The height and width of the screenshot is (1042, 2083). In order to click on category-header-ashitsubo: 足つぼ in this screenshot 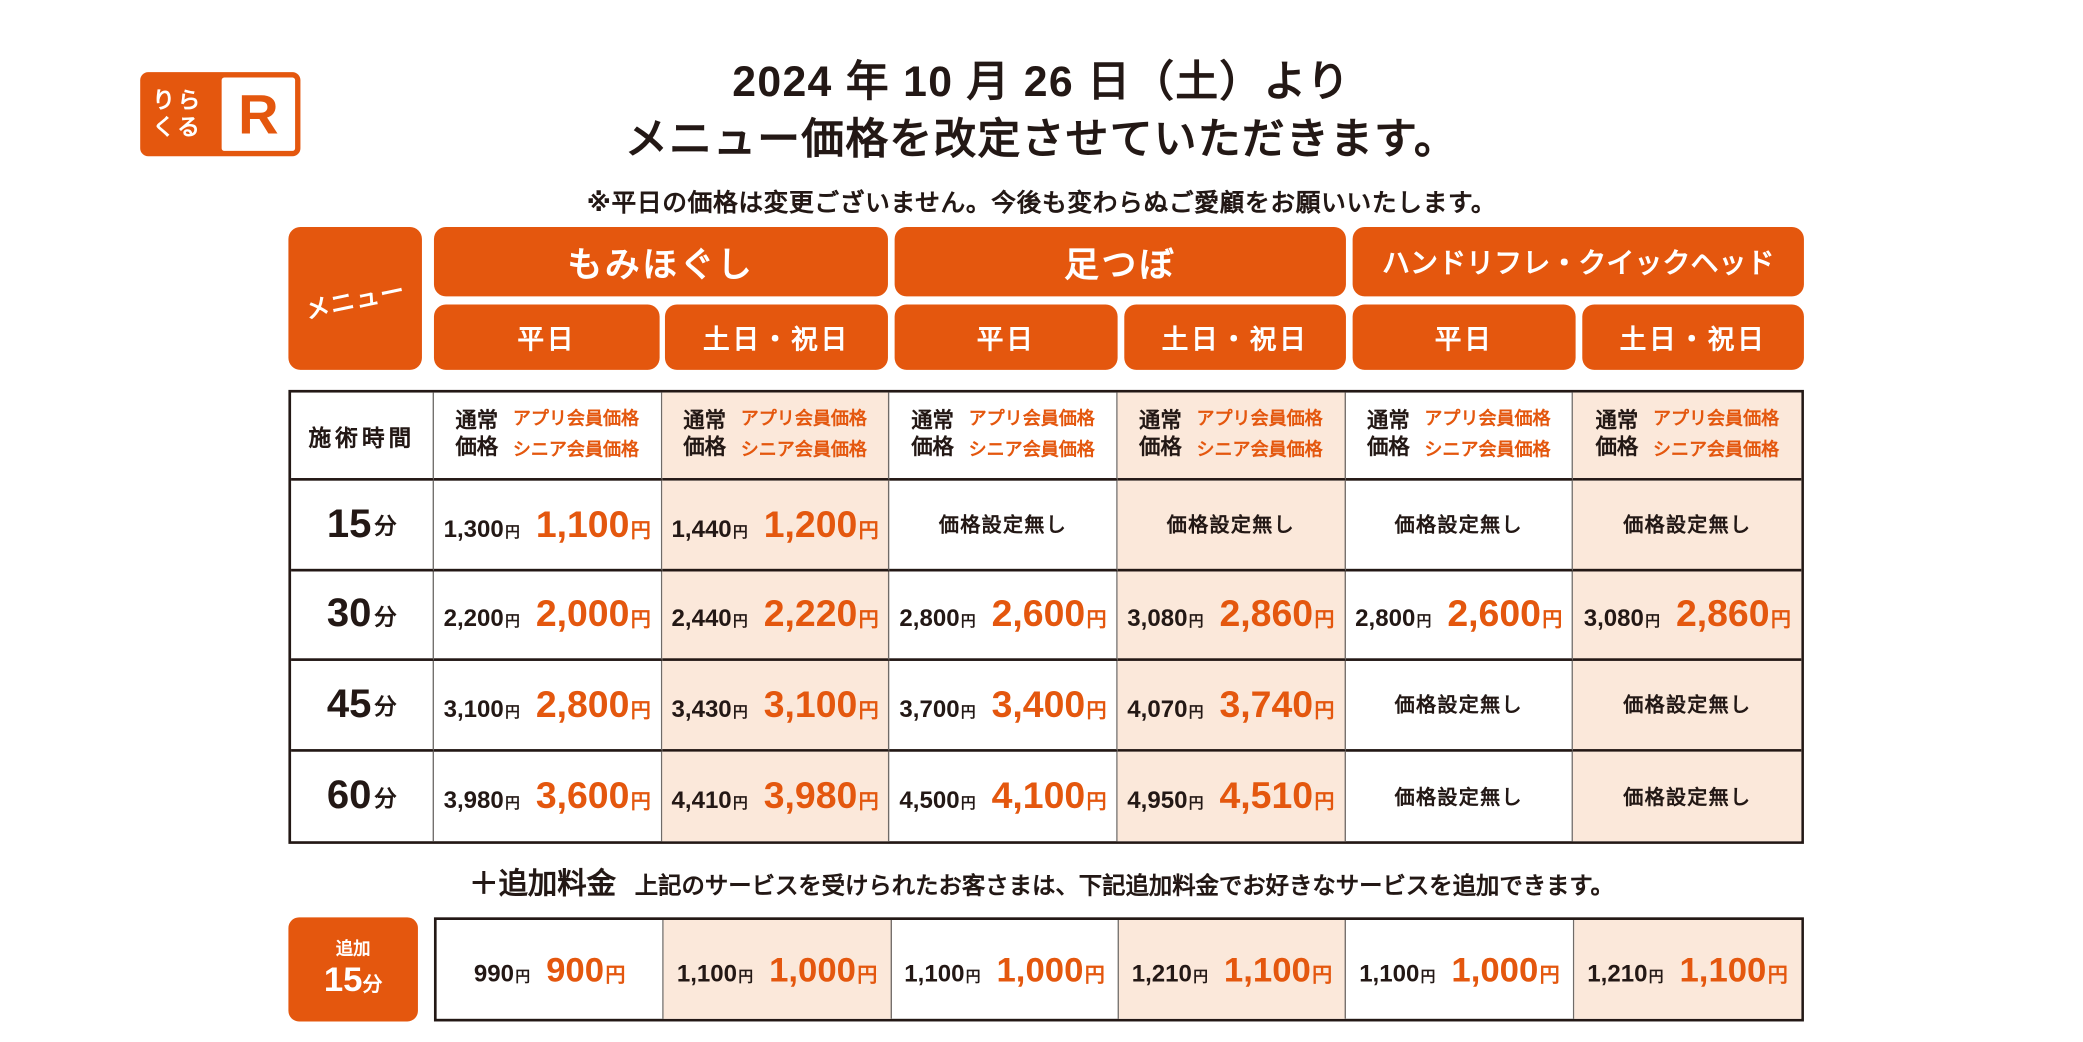, I will do `click(1120, 261)`.